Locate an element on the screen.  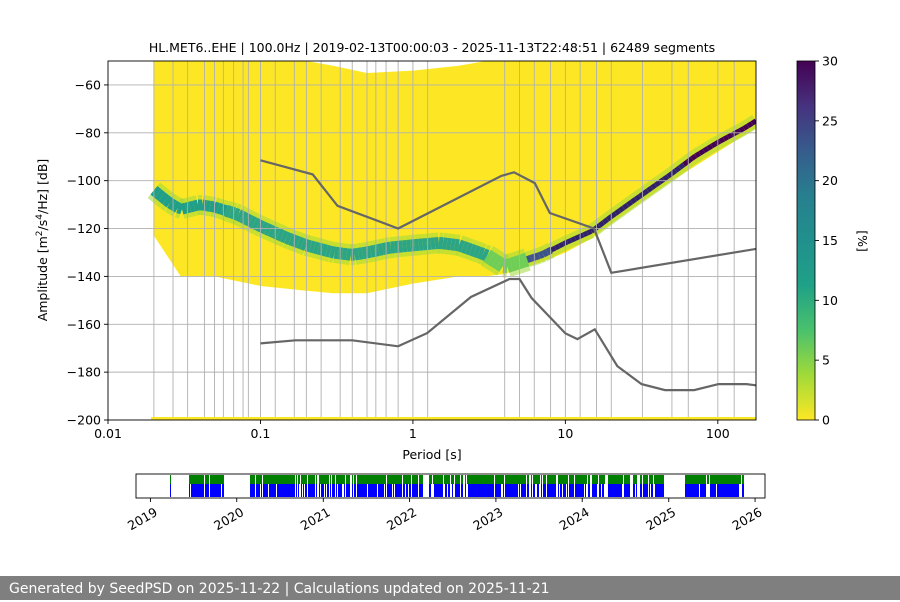
data-coverage-timeline is located at coordinates (457, 486).